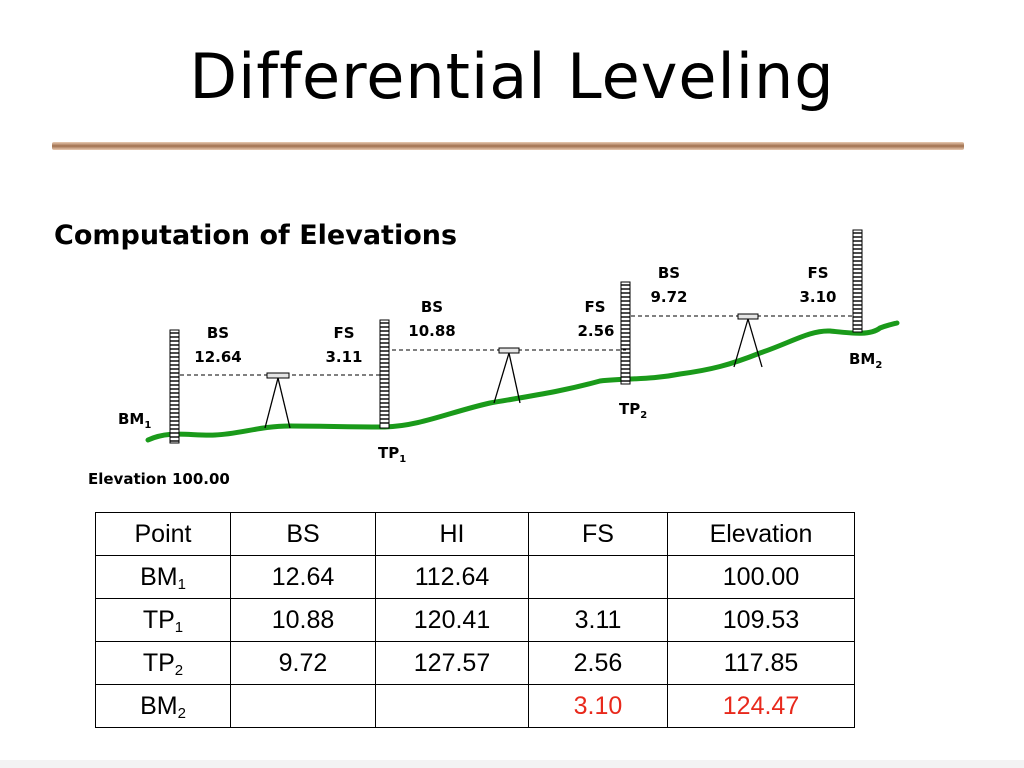 This screenshot has width=1024, height=768. Describe the element at coordinates (163, 577) in the screenshot. I see `cell-point: BM1` at that location.